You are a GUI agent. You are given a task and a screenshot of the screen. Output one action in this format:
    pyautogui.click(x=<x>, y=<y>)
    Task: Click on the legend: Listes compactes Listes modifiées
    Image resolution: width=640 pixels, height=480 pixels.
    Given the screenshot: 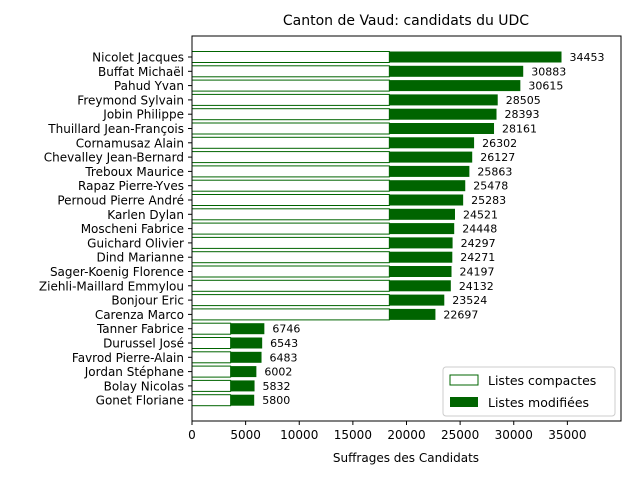 What is the action you would take?
    pyautogui.click(x=529, y=391)
    